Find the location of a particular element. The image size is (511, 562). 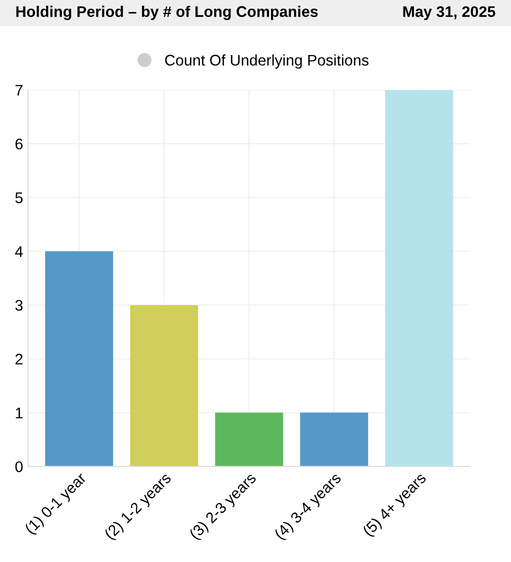

y-tick-label: 1 is located at coordinates (19, 413).